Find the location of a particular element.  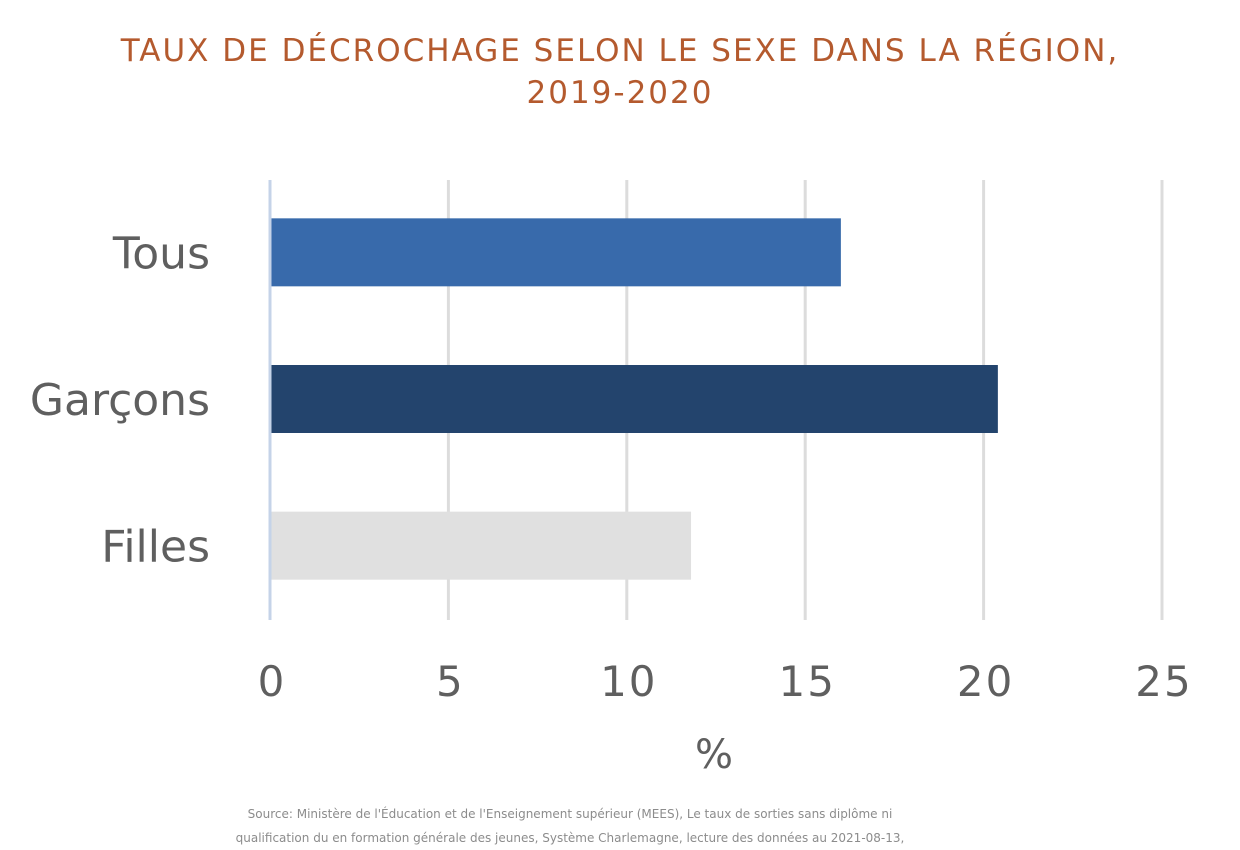

x-axis-label: % is located at coordinates (714, 755).